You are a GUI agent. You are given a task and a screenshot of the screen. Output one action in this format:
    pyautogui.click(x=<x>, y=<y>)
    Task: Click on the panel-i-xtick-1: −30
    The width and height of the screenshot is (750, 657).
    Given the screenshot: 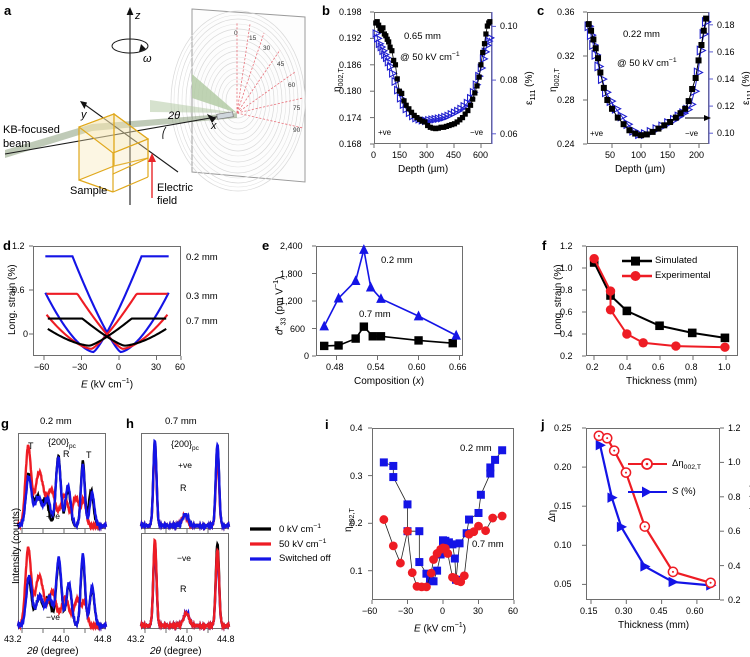 What is the action you would take?
    pyautogui.click(x=406, y=611)
    